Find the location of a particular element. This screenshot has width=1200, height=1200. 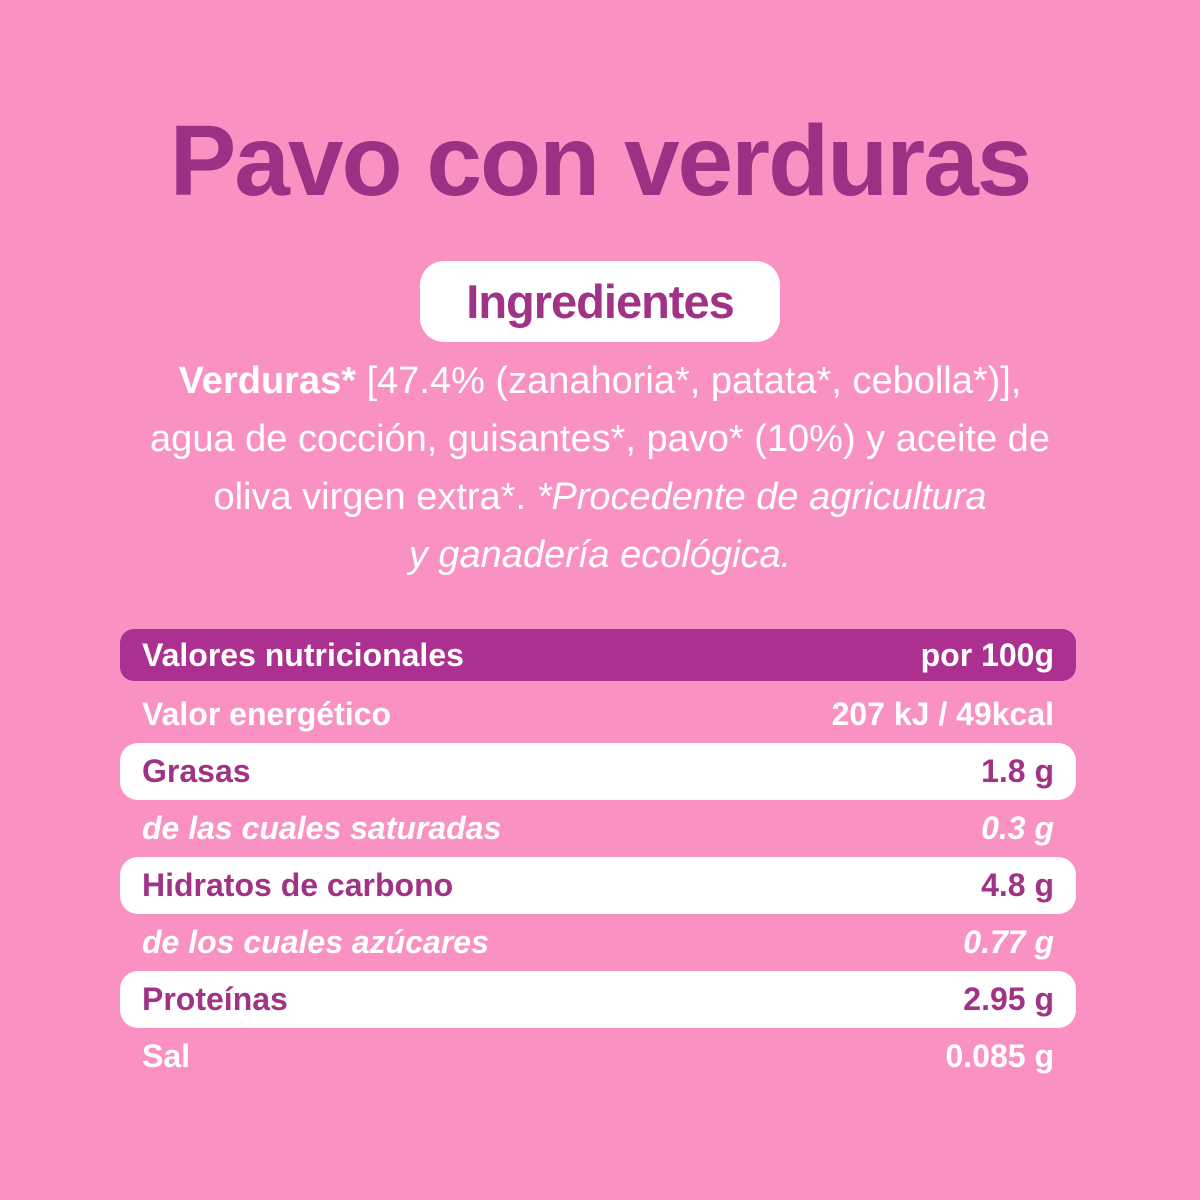

table-row-carbohydrates: Hidratos de carbono 4.8 g is located at coordinates (598, 885).